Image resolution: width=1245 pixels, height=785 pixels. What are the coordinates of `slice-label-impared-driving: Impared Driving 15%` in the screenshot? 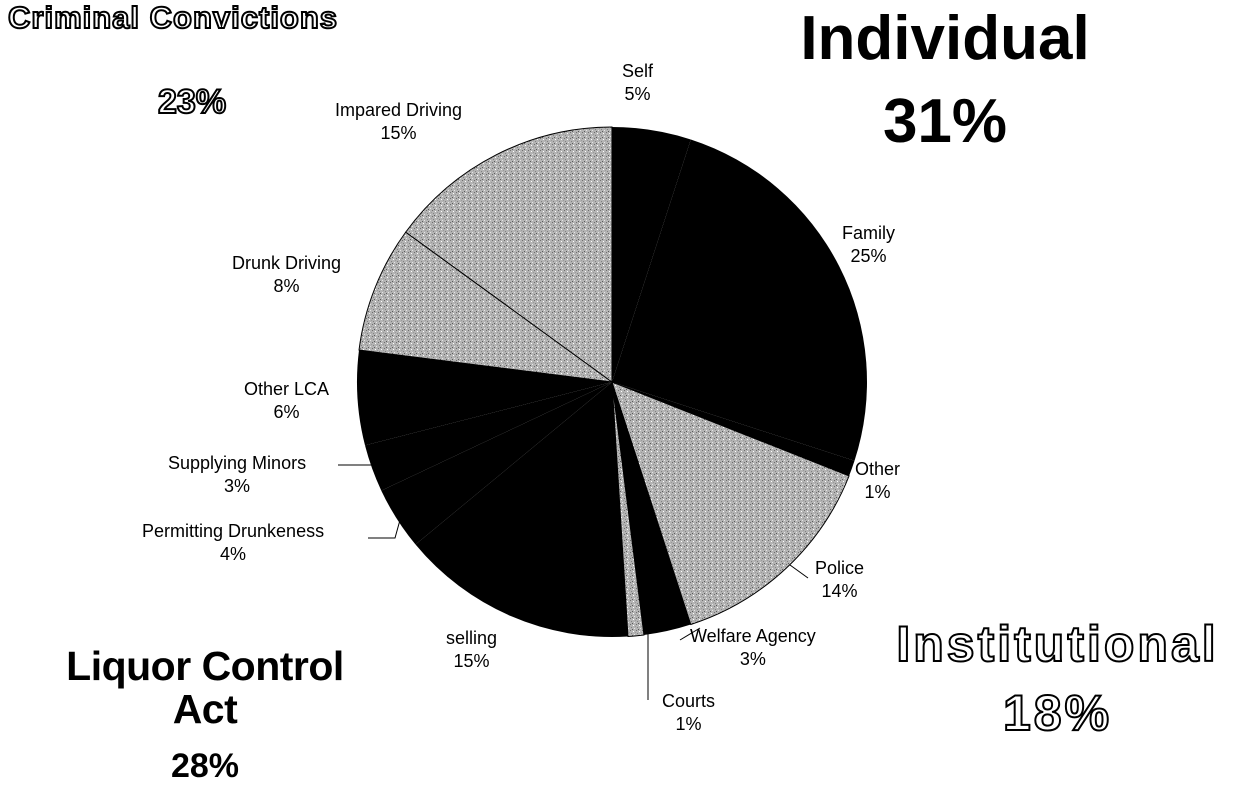 It's located at (398, 121).